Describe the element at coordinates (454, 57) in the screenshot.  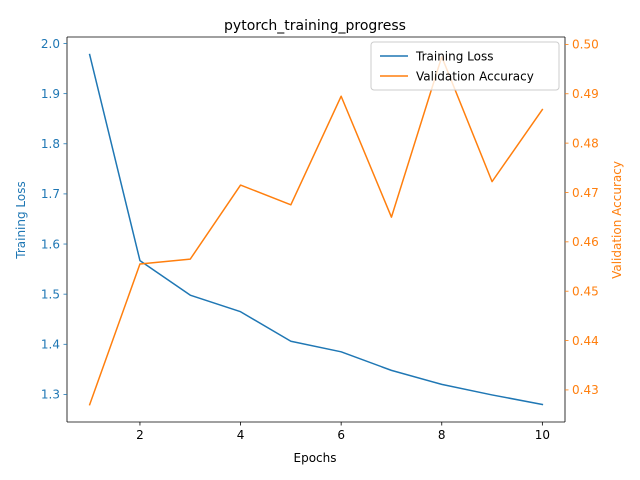
I see `legend-label-training-loss: Training Loss` at that location.